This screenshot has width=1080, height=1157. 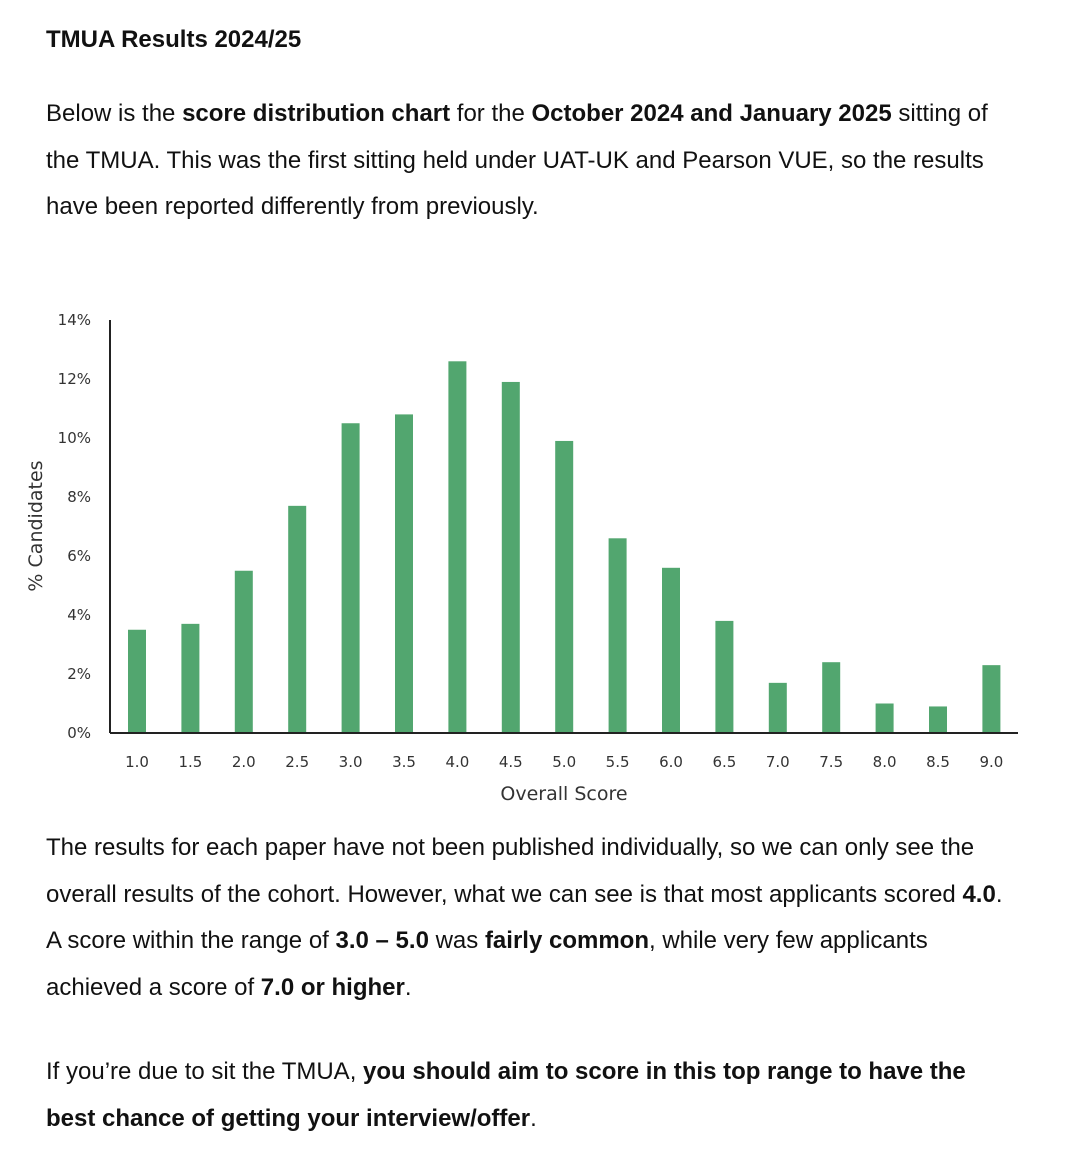 What do you see at coordinates (205, 1071) in the screenshot?
I see `text-segment: If you’re due to sit the TMUA,` at bounding box center [205, 1071].